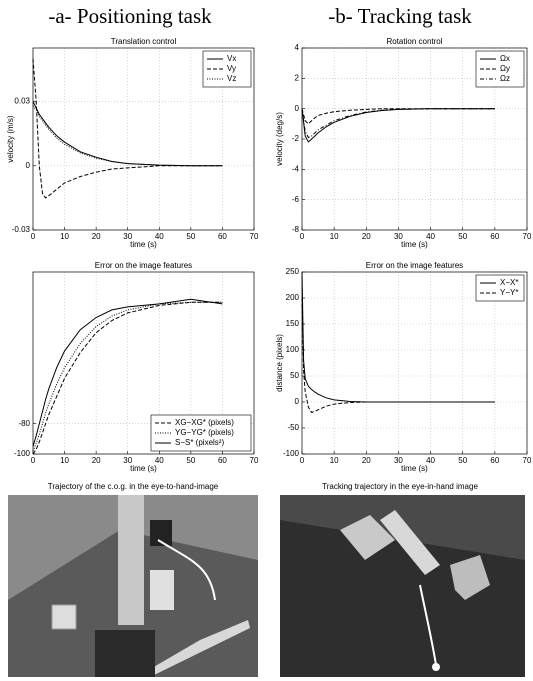 This screenshot has width=533, height=681. What do you see at coordinates (296, 138) in the screenshot?
I see `y-tick-label: -2` at bounding box center [296, 138].